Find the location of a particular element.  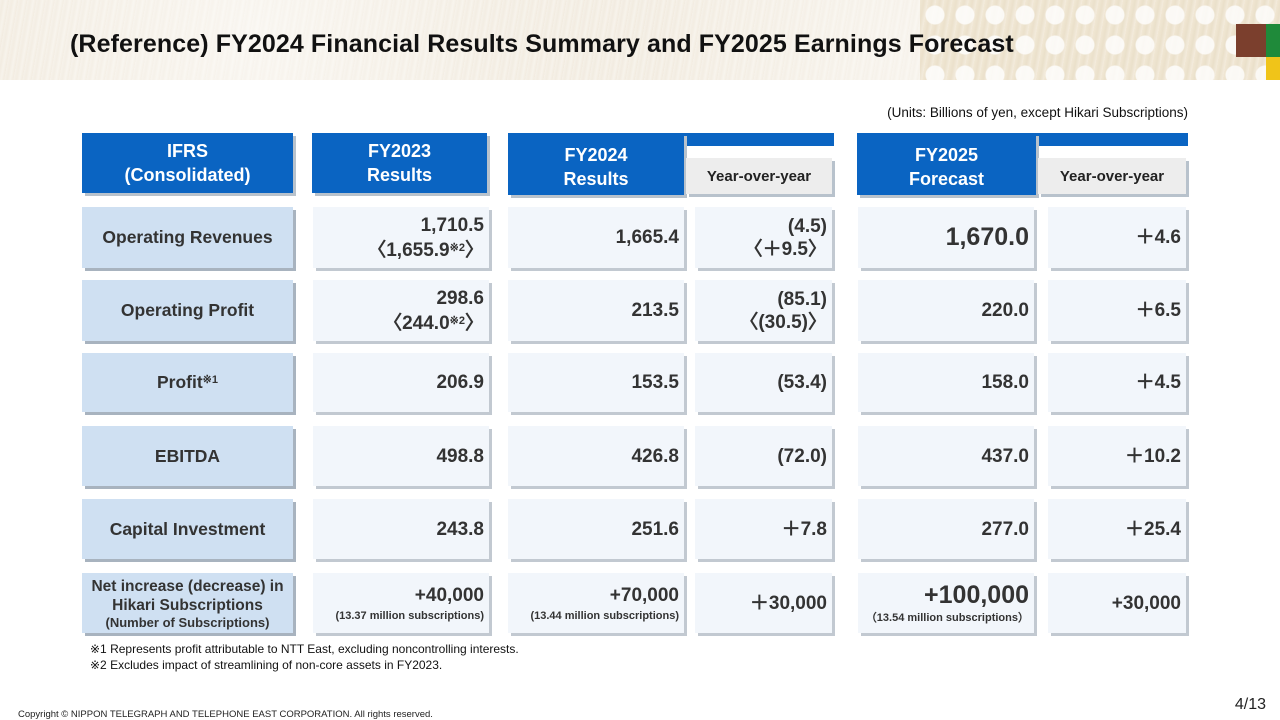

value: (85.1) is located at coordinates (802, 299).